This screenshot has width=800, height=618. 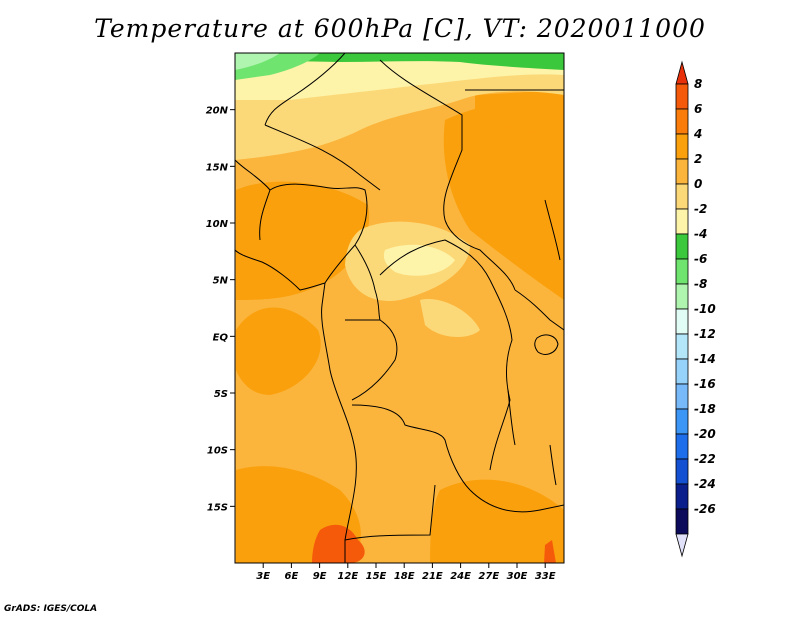 I want to click on lon-tick-label: 33E, so click(x=545, y=576).